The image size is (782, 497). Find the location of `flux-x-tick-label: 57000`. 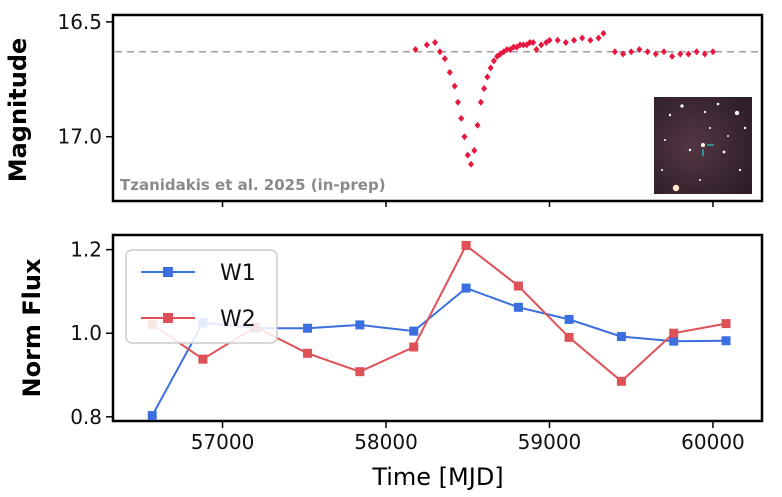

flux-x-tick-label: 57000 is located at coordinates (223, 442).